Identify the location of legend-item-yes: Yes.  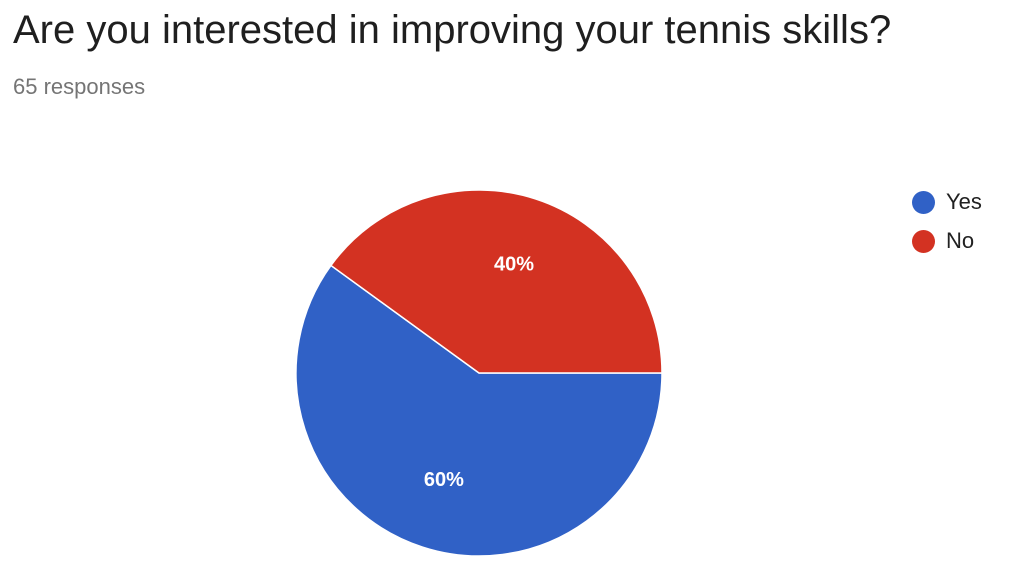
(947, 202).